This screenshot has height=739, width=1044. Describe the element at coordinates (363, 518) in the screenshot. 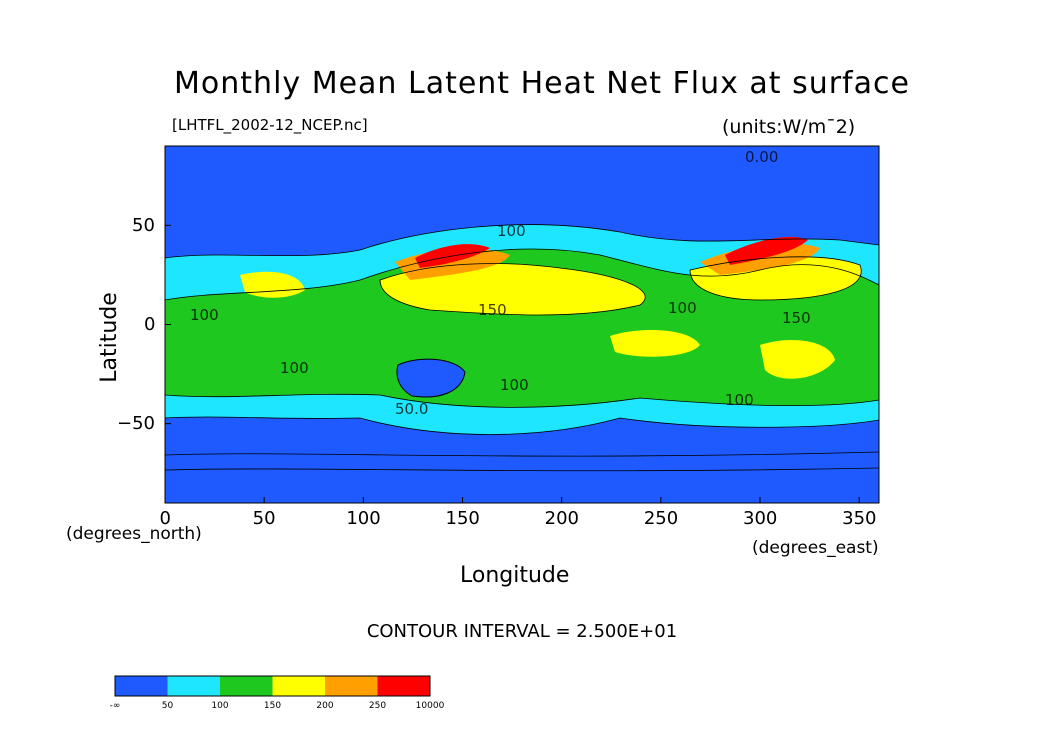

I see `x-tick-label: 100` at that location.